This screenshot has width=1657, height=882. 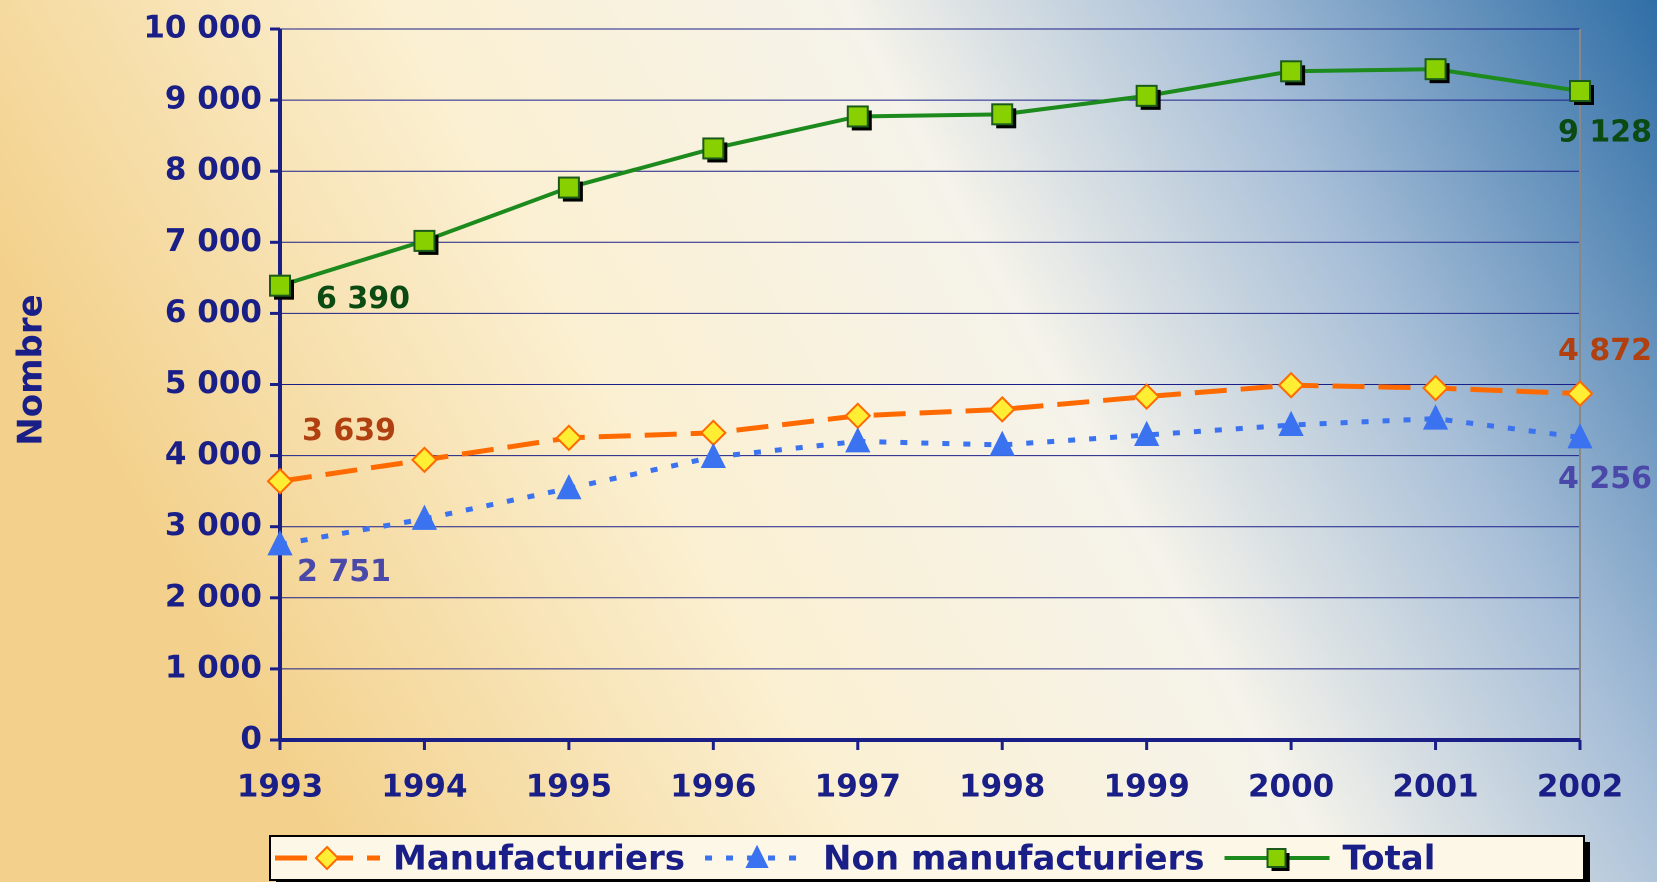 What do you see at coordinates (213, 241) in the screenshot?
I see `y-tick-label: 7 000` at bounding box center [213, 241].